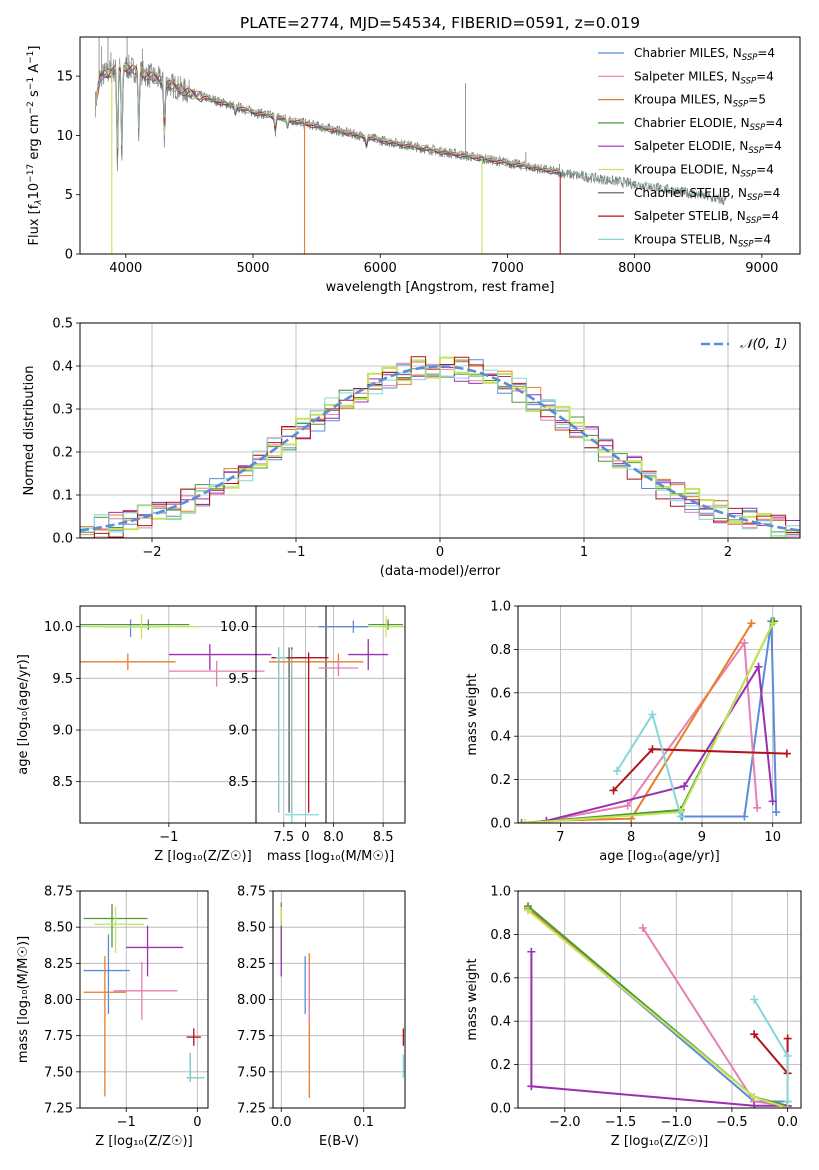 The width and height of the screenshot is (819, 1170). Describe the element at coordinates (691, 146) in the screenshot. I see `legend-name: Salpeter ELODIE, N` at that location.